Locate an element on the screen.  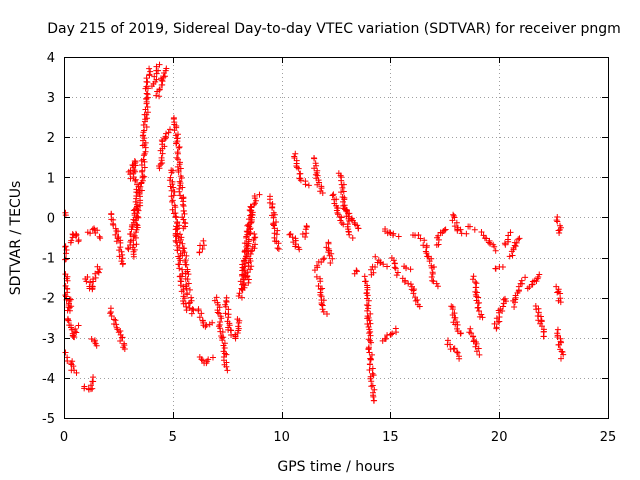
x-tick-label: 15 is located at coordinates (390, 437).